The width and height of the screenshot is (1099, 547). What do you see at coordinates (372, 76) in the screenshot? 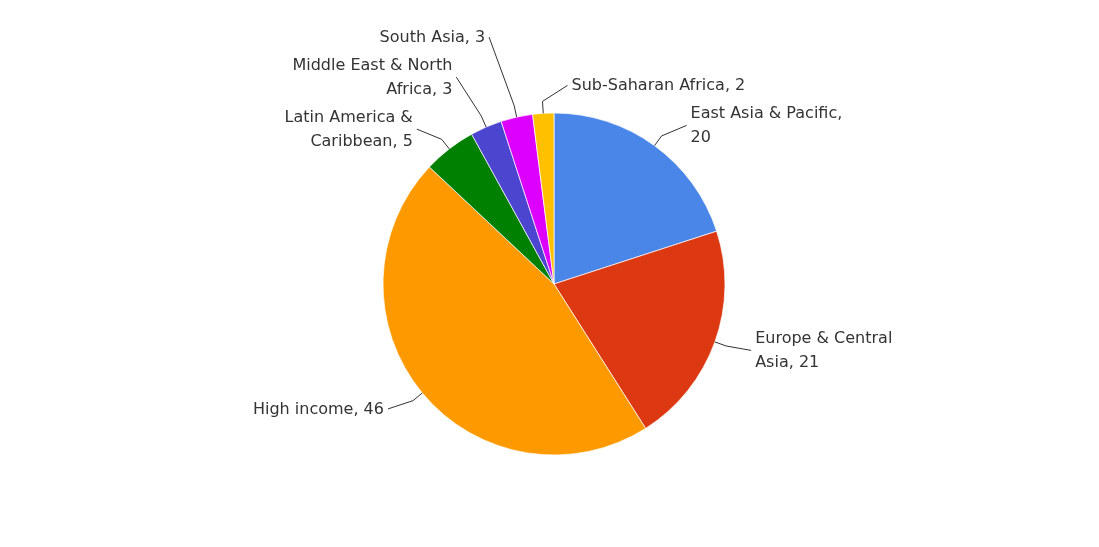
I see `slice-label: Middle East & North Africa, 3` at bounding box center [372, 76].